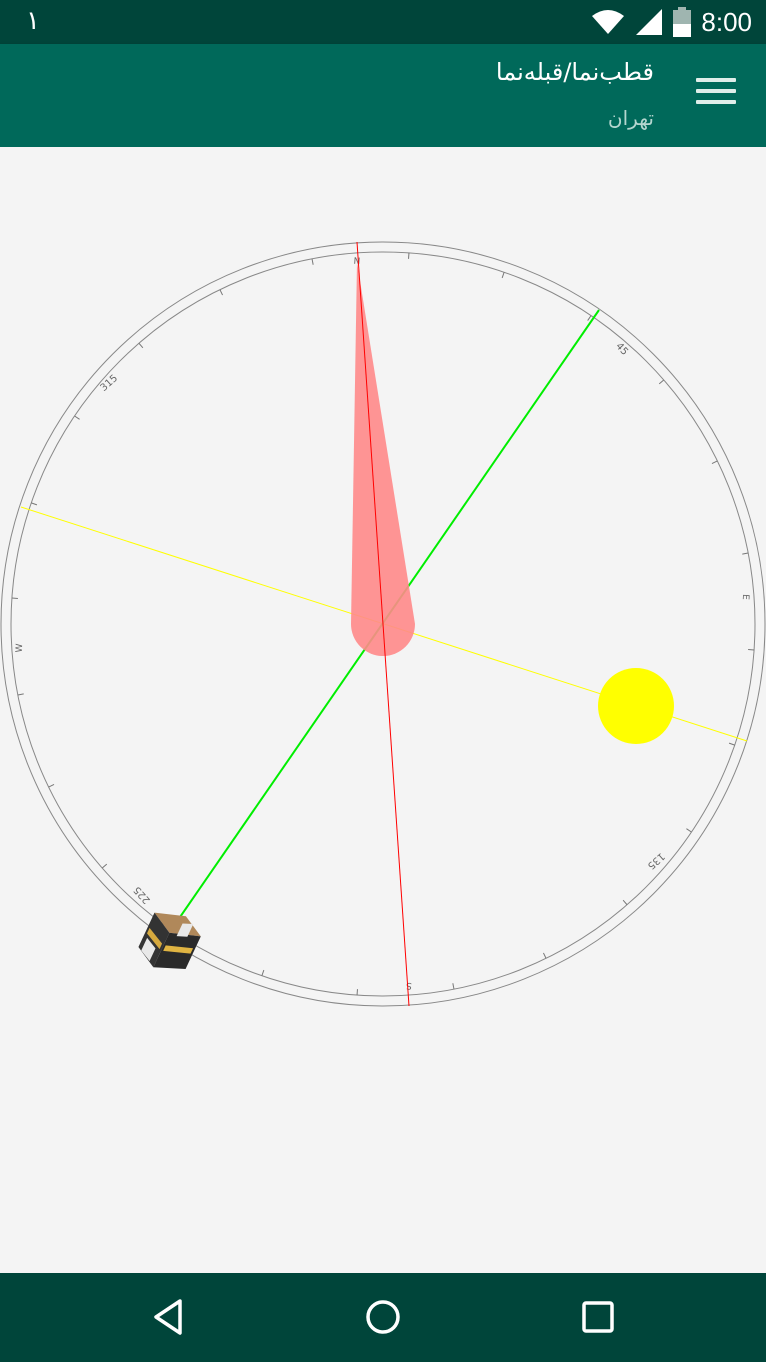 This screenshot has width=766, height=1362. What do you see at coordinates (726, 21) in the screenshot?
I see `status-clock: 8:00` at bounding box center [726, 21].